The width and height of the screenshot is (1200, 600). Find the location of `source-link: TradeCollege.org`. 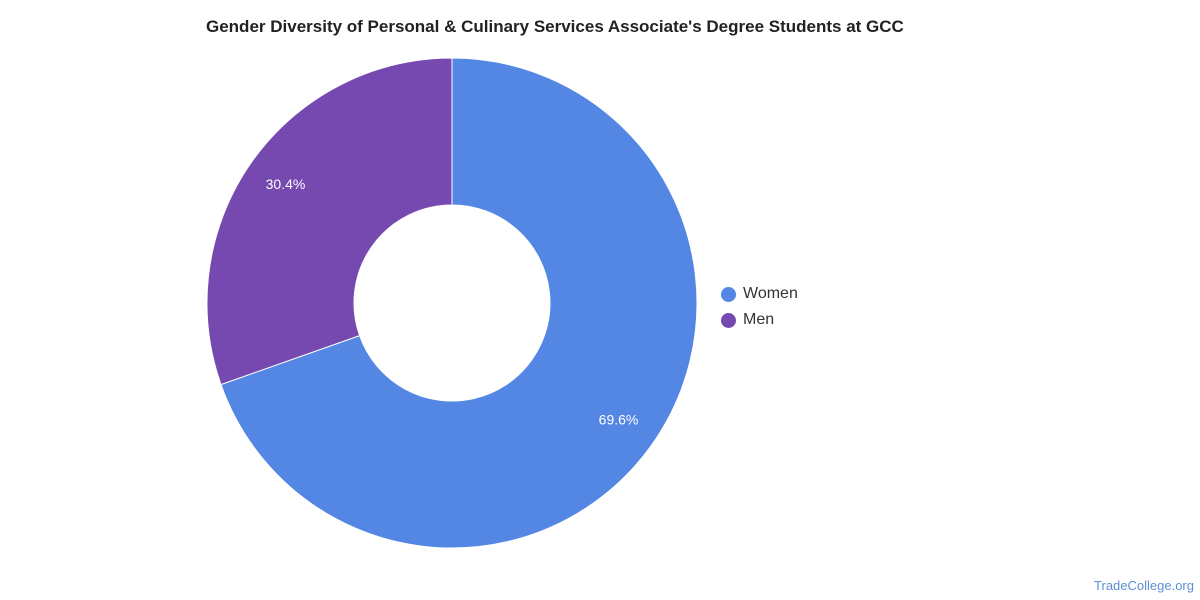

source-link: TradeCollege.org is located at coordinates (1144, 585).